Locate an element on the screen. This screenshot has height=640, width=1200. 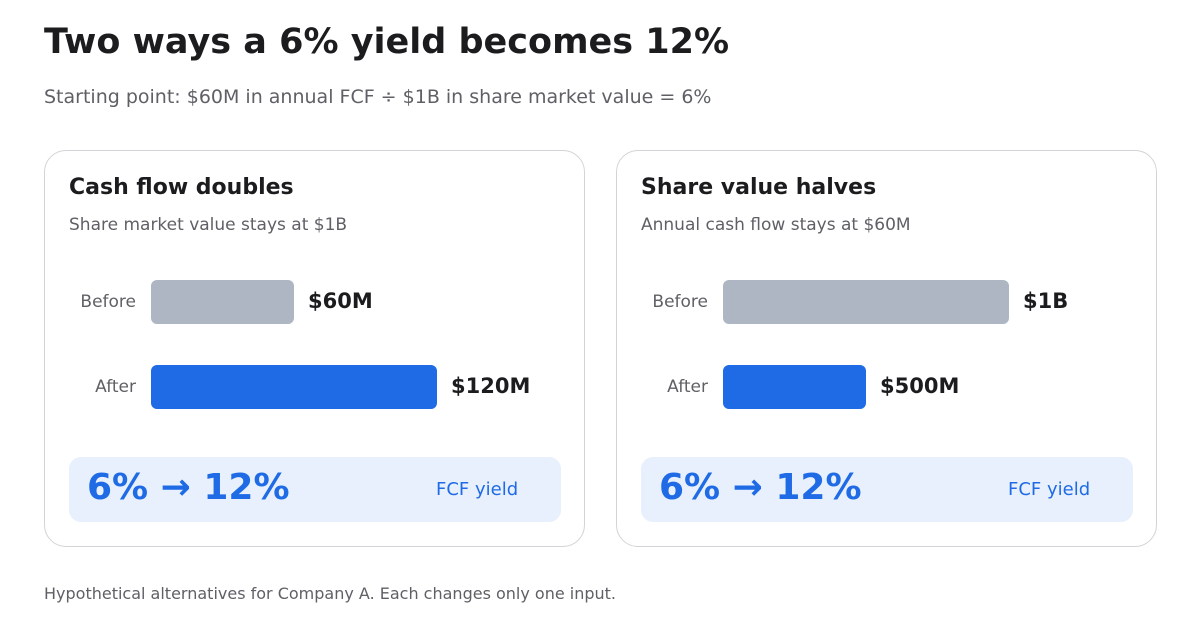
card-subtitle: Annual cash flow stays at $60M is located at coordinates (776, 225).